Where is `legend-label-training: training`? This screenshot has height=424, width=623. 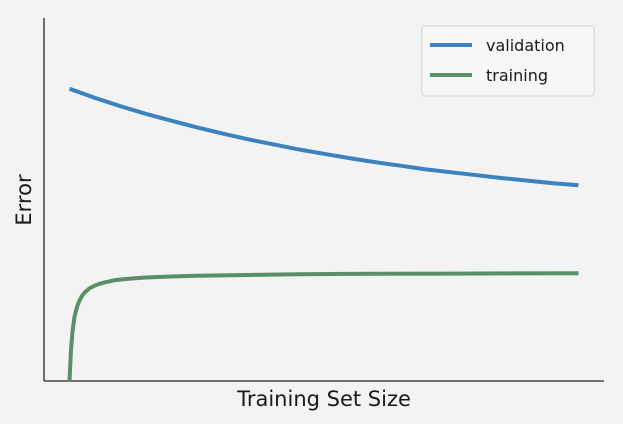
legend-label-training: training is located at coordinates (517, 75).